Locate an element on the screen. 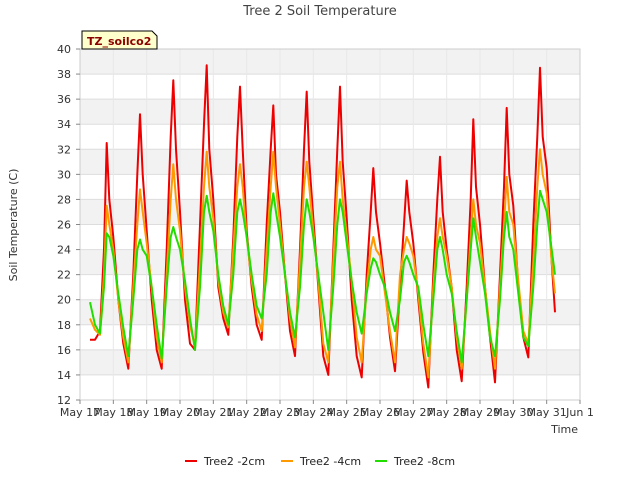 This screenshot has width=640, height=480. y-axis-ticks: 12 14 16 18 20 22 24 26 28 30 32 34 36 38 40 is located at coordinates (68, 225).